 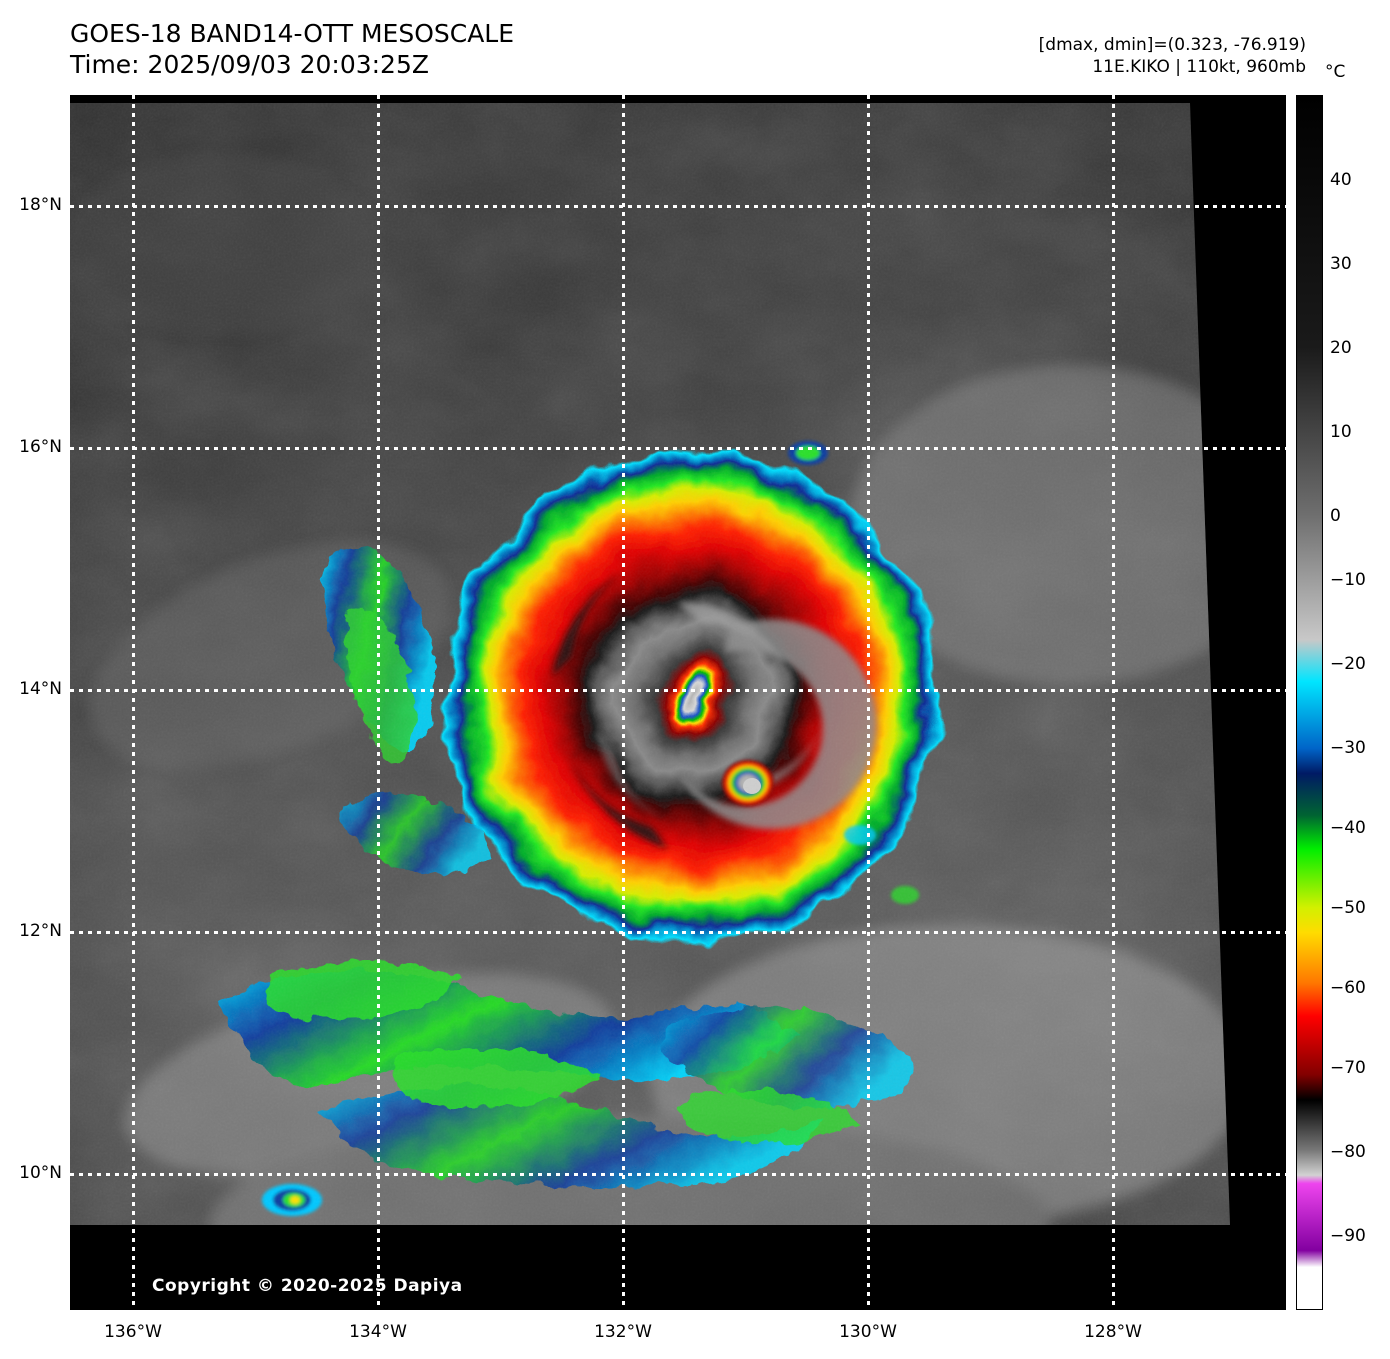 I want to click on page-title: GOES-18 BAND14-OTT MESOSCALE, so click(x=292, y=33).